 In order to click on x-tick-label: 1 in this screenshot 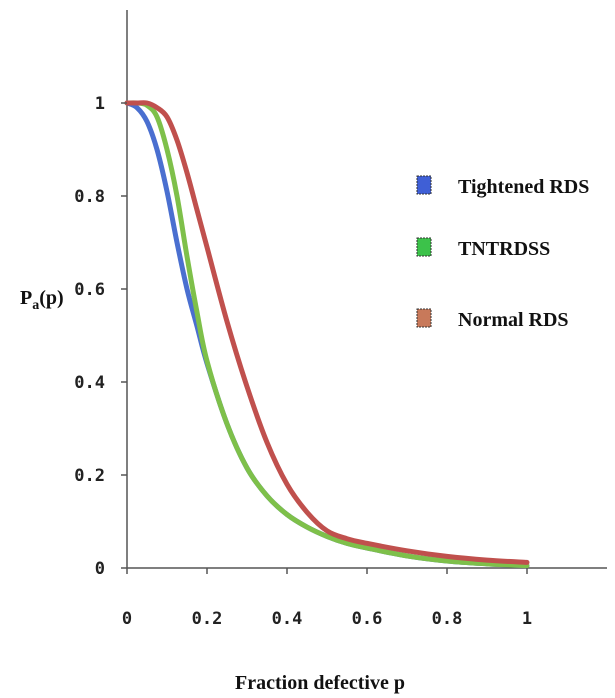, I will do `click(527, 619)`.